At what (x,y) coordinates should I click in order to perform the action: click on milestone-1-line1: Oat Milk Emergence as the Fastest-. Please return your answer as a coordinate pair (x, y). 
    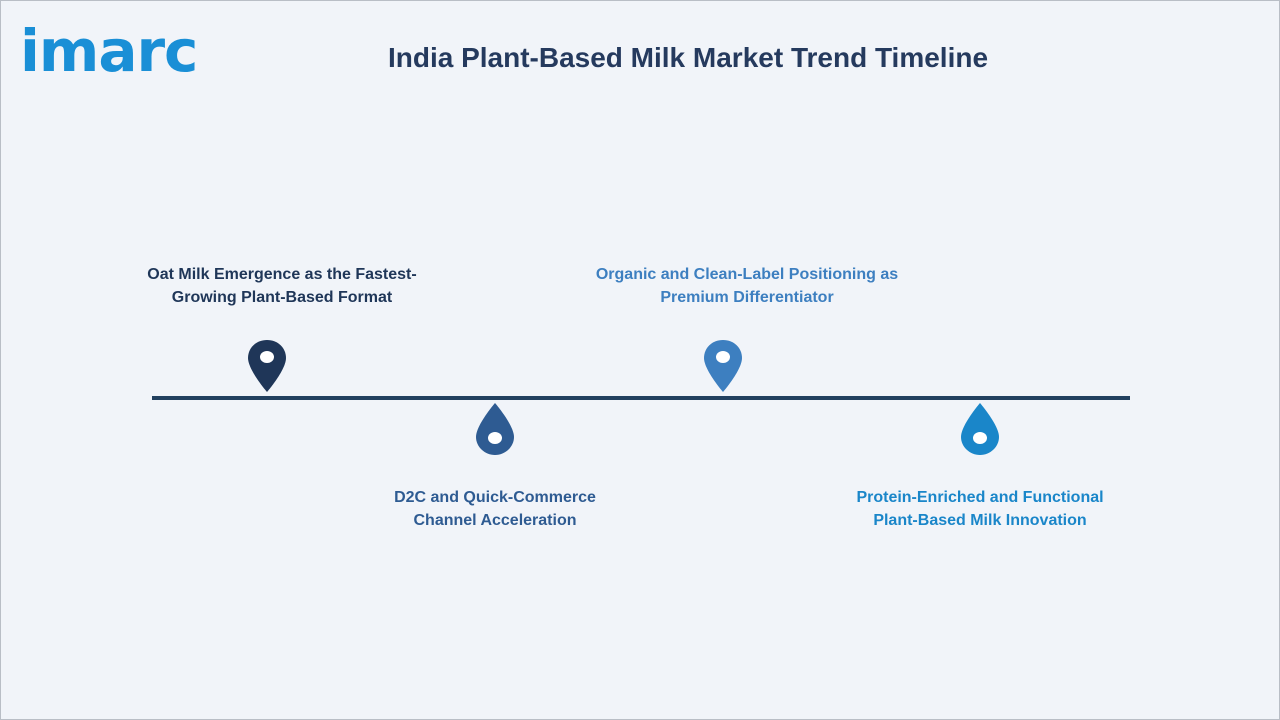
    Looking at the image, I should click on (282, 274).